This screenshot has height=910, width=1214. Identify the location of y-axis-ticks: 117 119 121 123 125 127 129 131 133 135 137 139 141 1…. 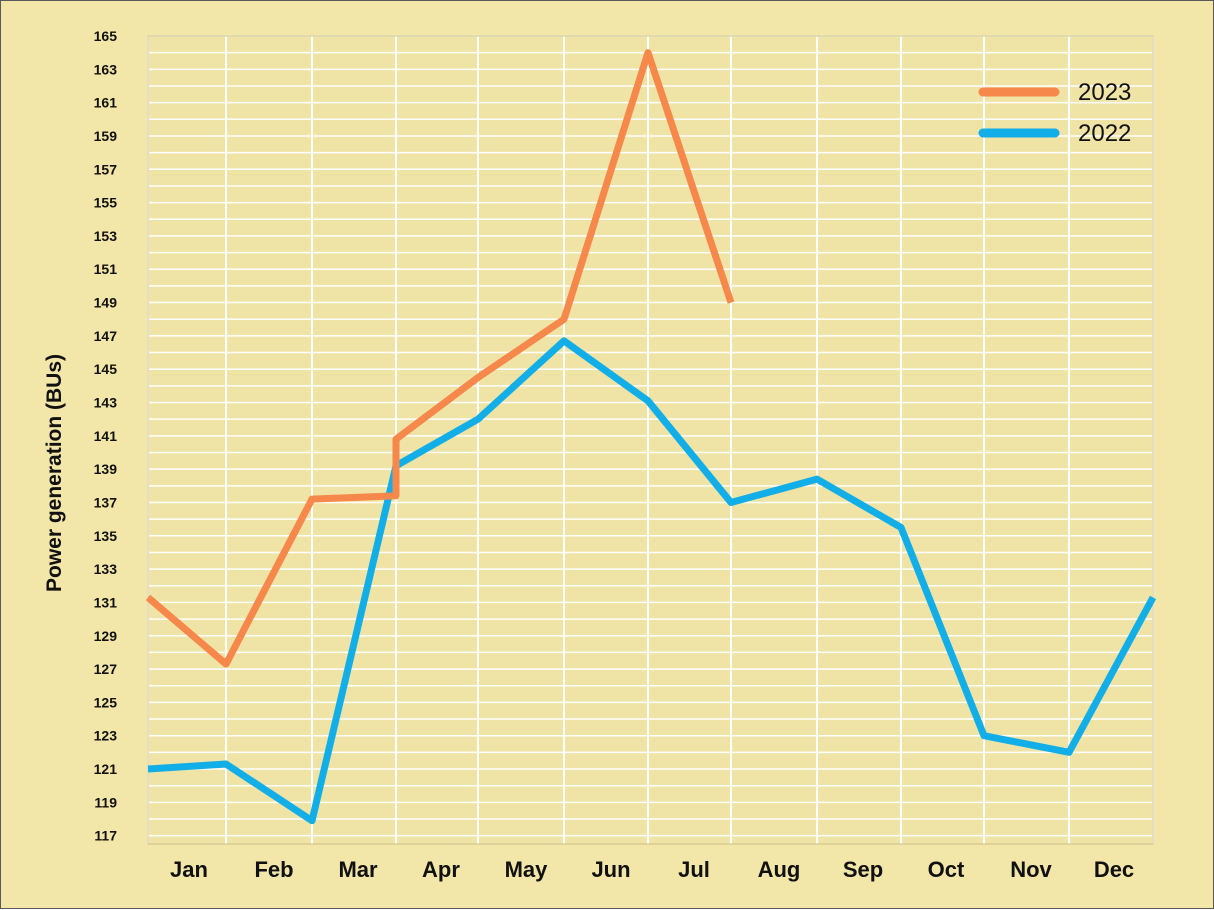
(106, 436).